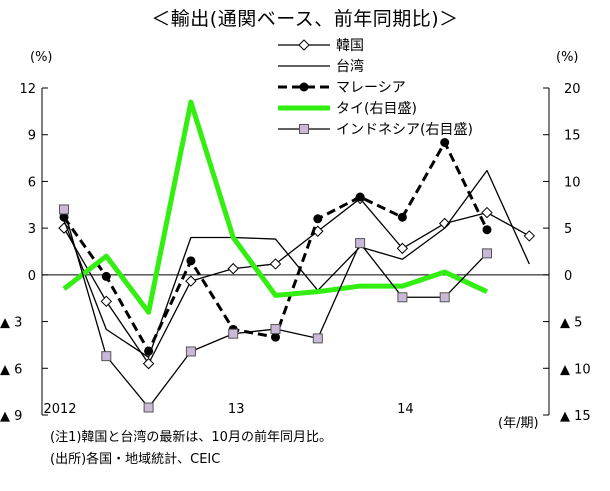 This screenshot has height=491, width=610. I want to click on right-tick-label: 5, so click(568, 229).